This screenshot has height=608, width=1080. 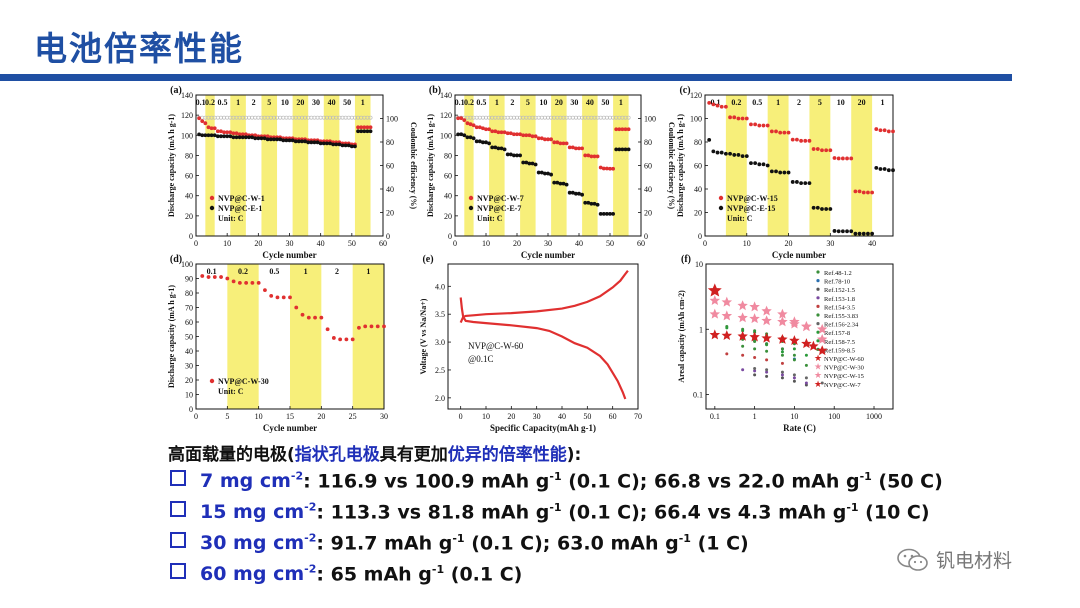 I want to click on y-tick-label: 140, so click(x=446, y=95).